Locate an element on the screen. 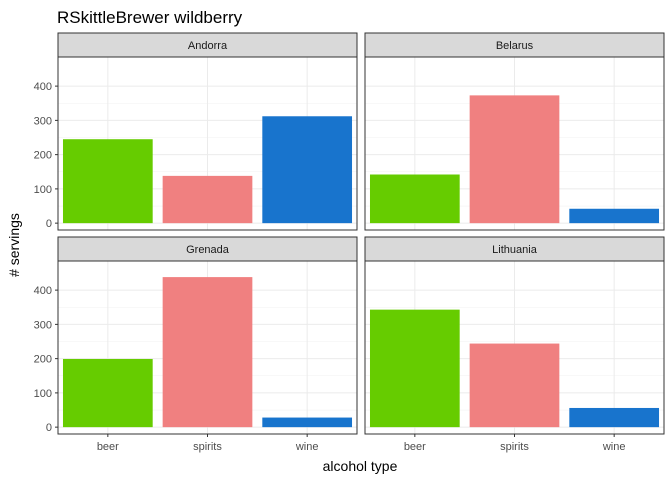 The width and height of the screenshot is (672, 485). facet-strip-label: Andorra is located at coordinates (208, 46).